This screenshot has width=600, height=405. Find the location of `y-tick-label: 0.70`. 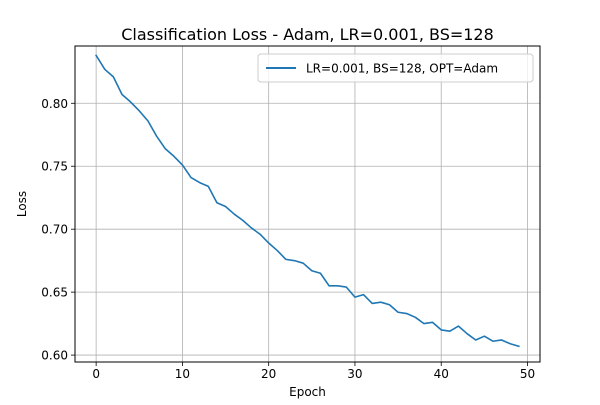

y-tick-label: 0.70 is located at coordinates (54, 230).